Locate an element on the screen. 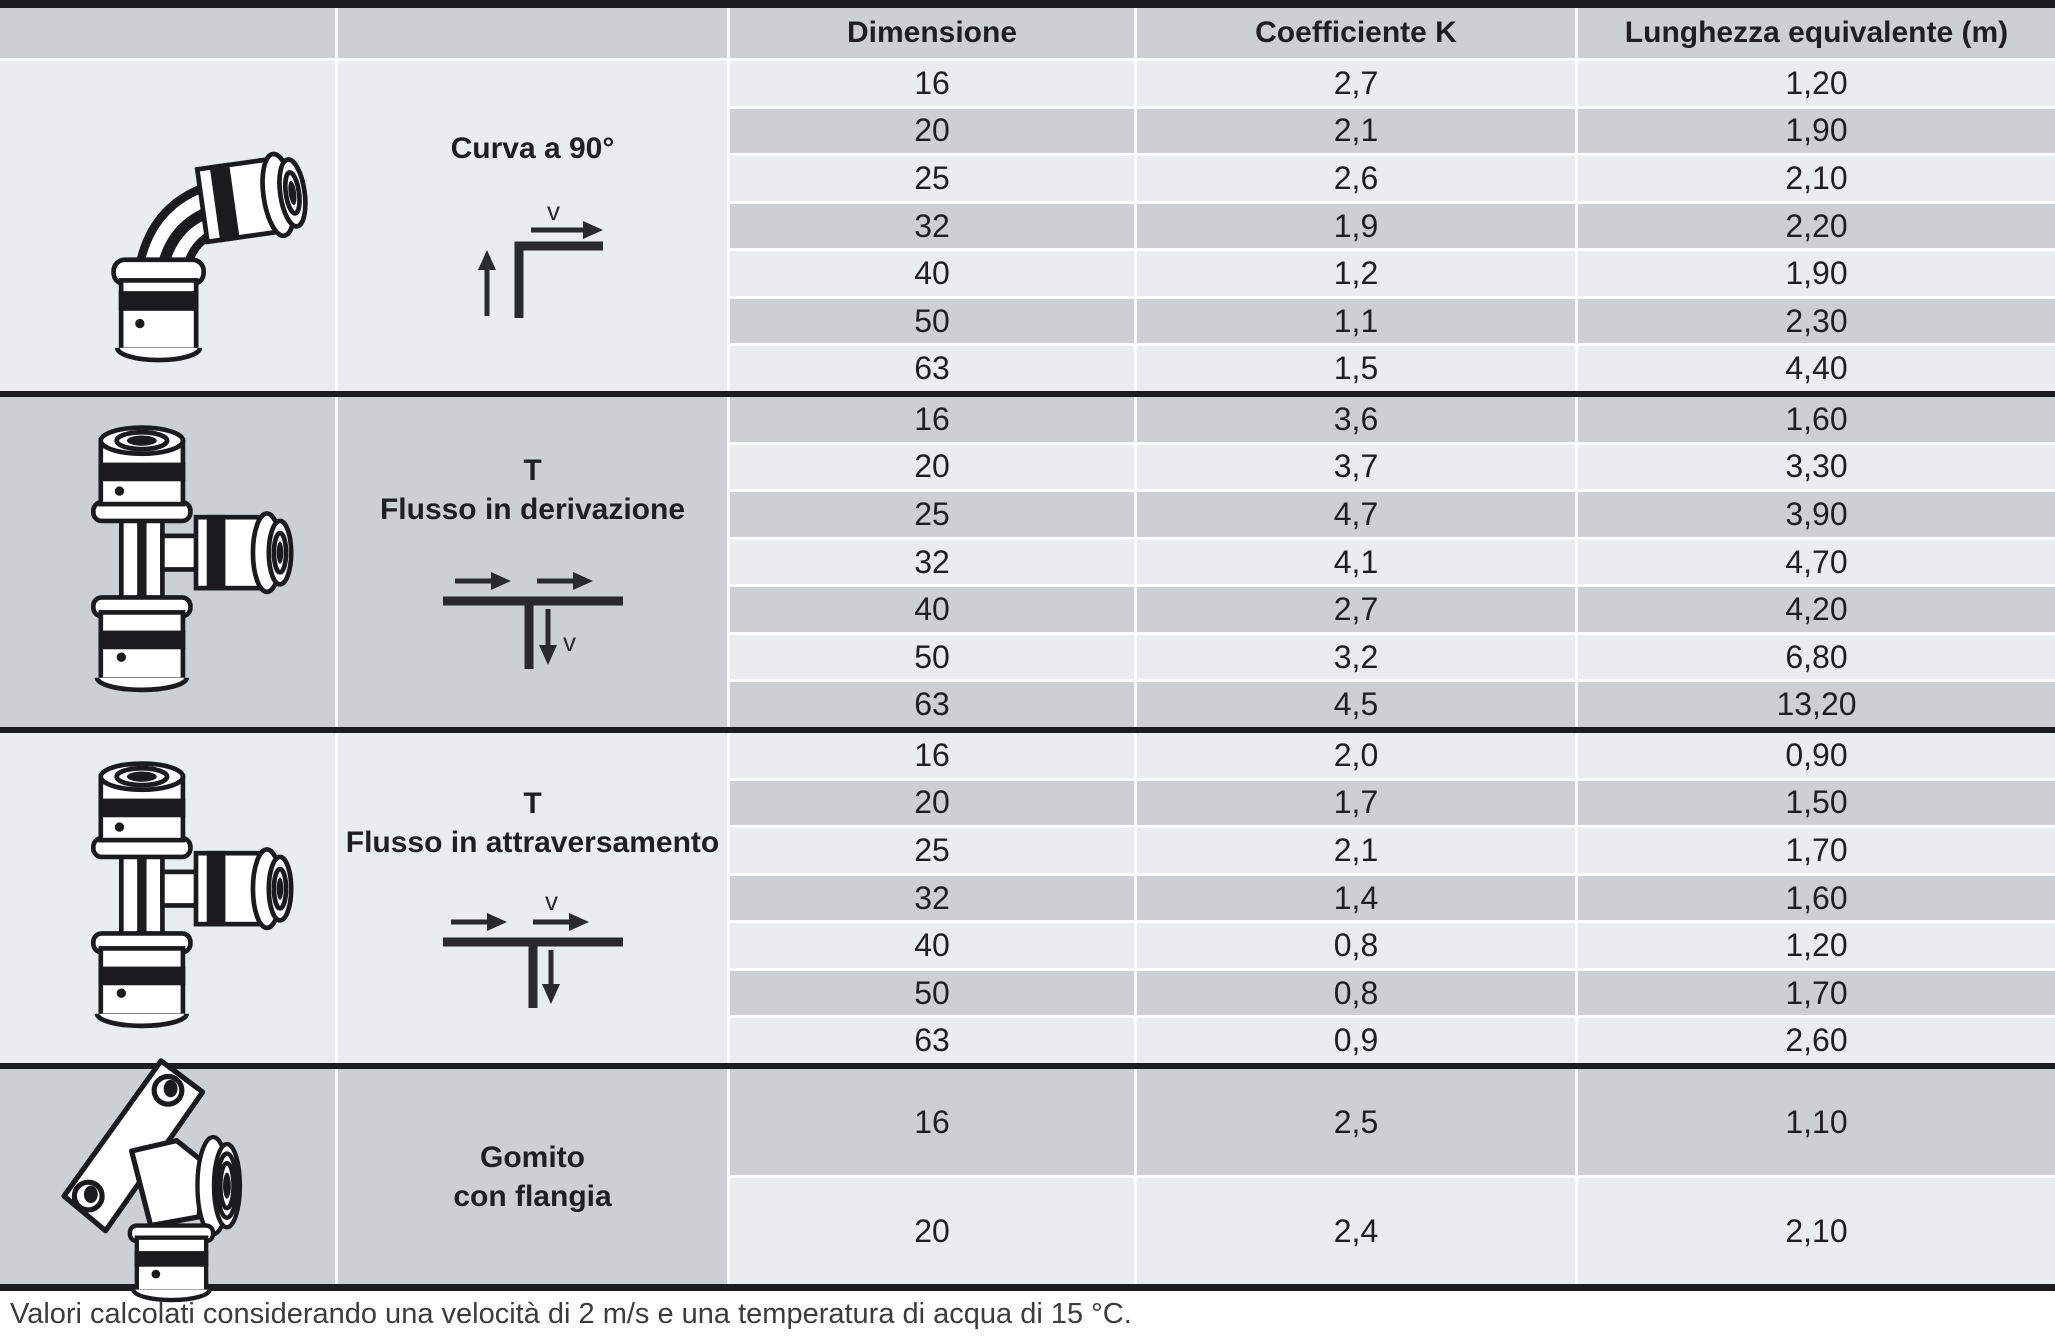 The image size is (2055, 1338). k-coefficient-value: 3,6 is located at coordinates (1357, 419).